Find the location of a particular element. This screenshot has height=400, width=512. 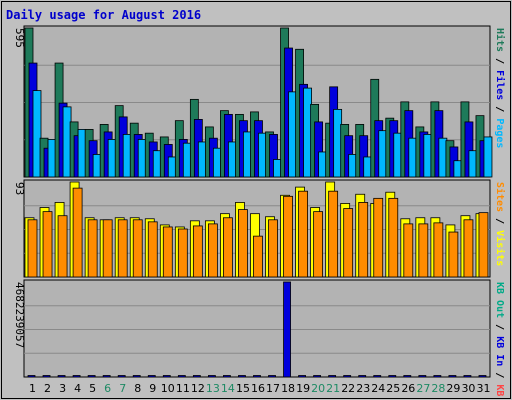

x-tick-label: 10 is located at coordinates (168, 388).